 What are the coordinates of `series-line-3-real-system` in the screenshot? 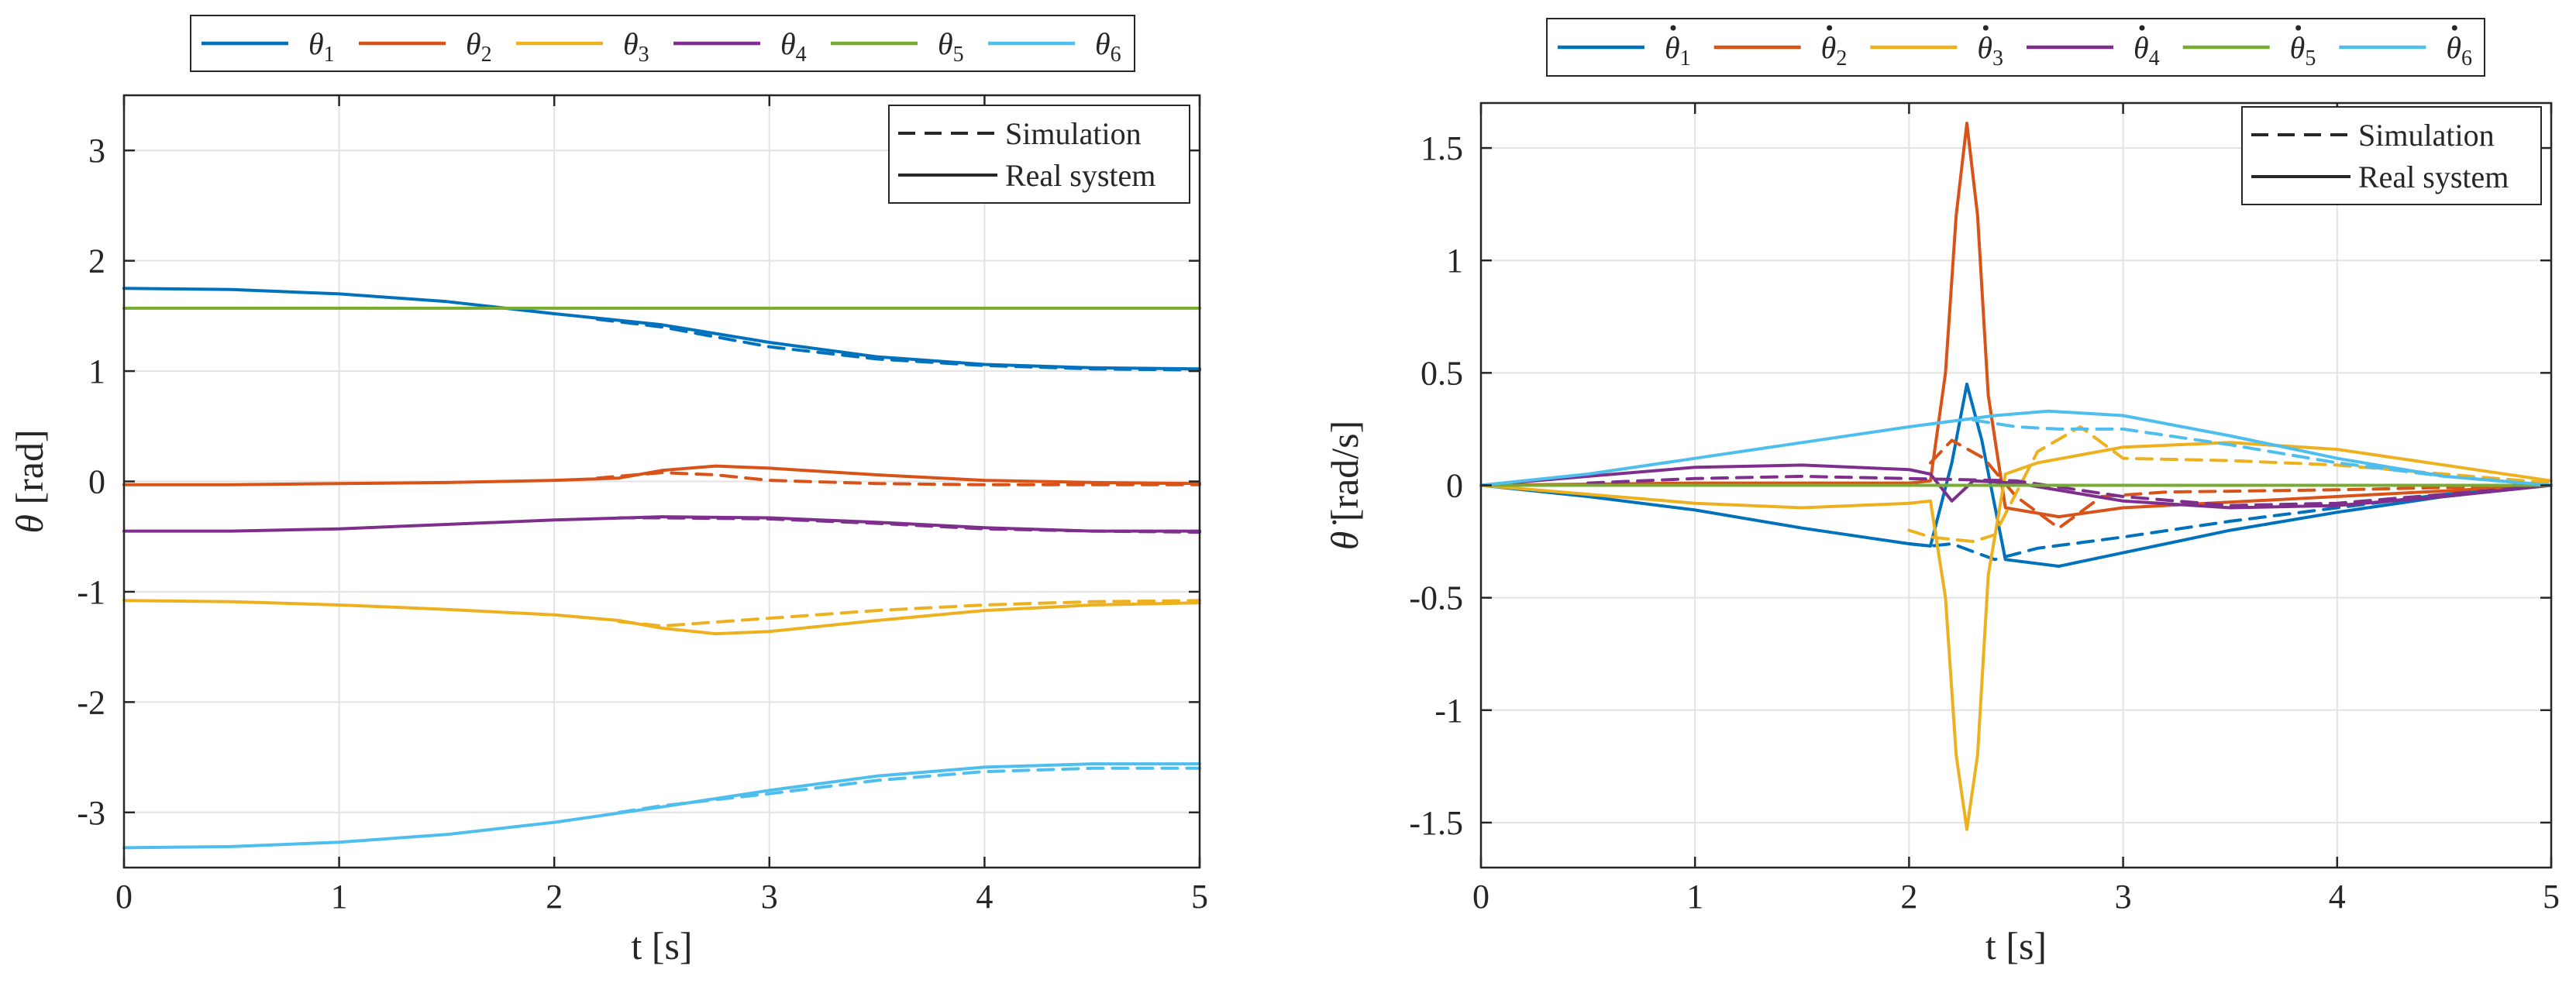 It's located at (661, 475).